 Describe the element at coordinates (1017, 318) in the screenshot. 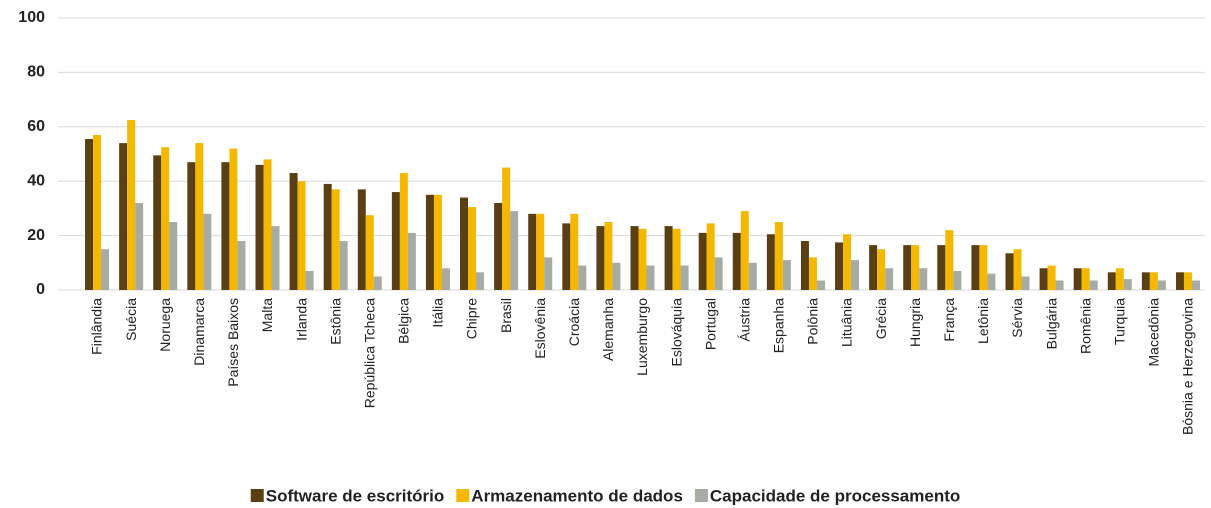

I see `x-tick-label: Sérvia` at that location.